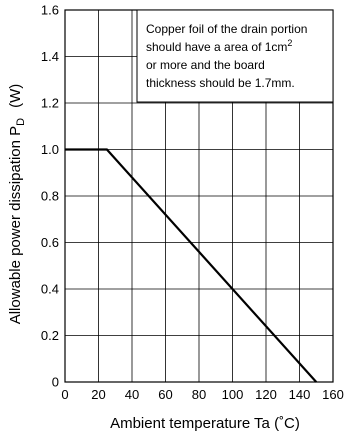 The width and height of the screenshot is (352, 436). What do you see at coordinates (98, 394) in the screenshot?
I see `x-tick-label: 20` at bounding box center [98, 394].